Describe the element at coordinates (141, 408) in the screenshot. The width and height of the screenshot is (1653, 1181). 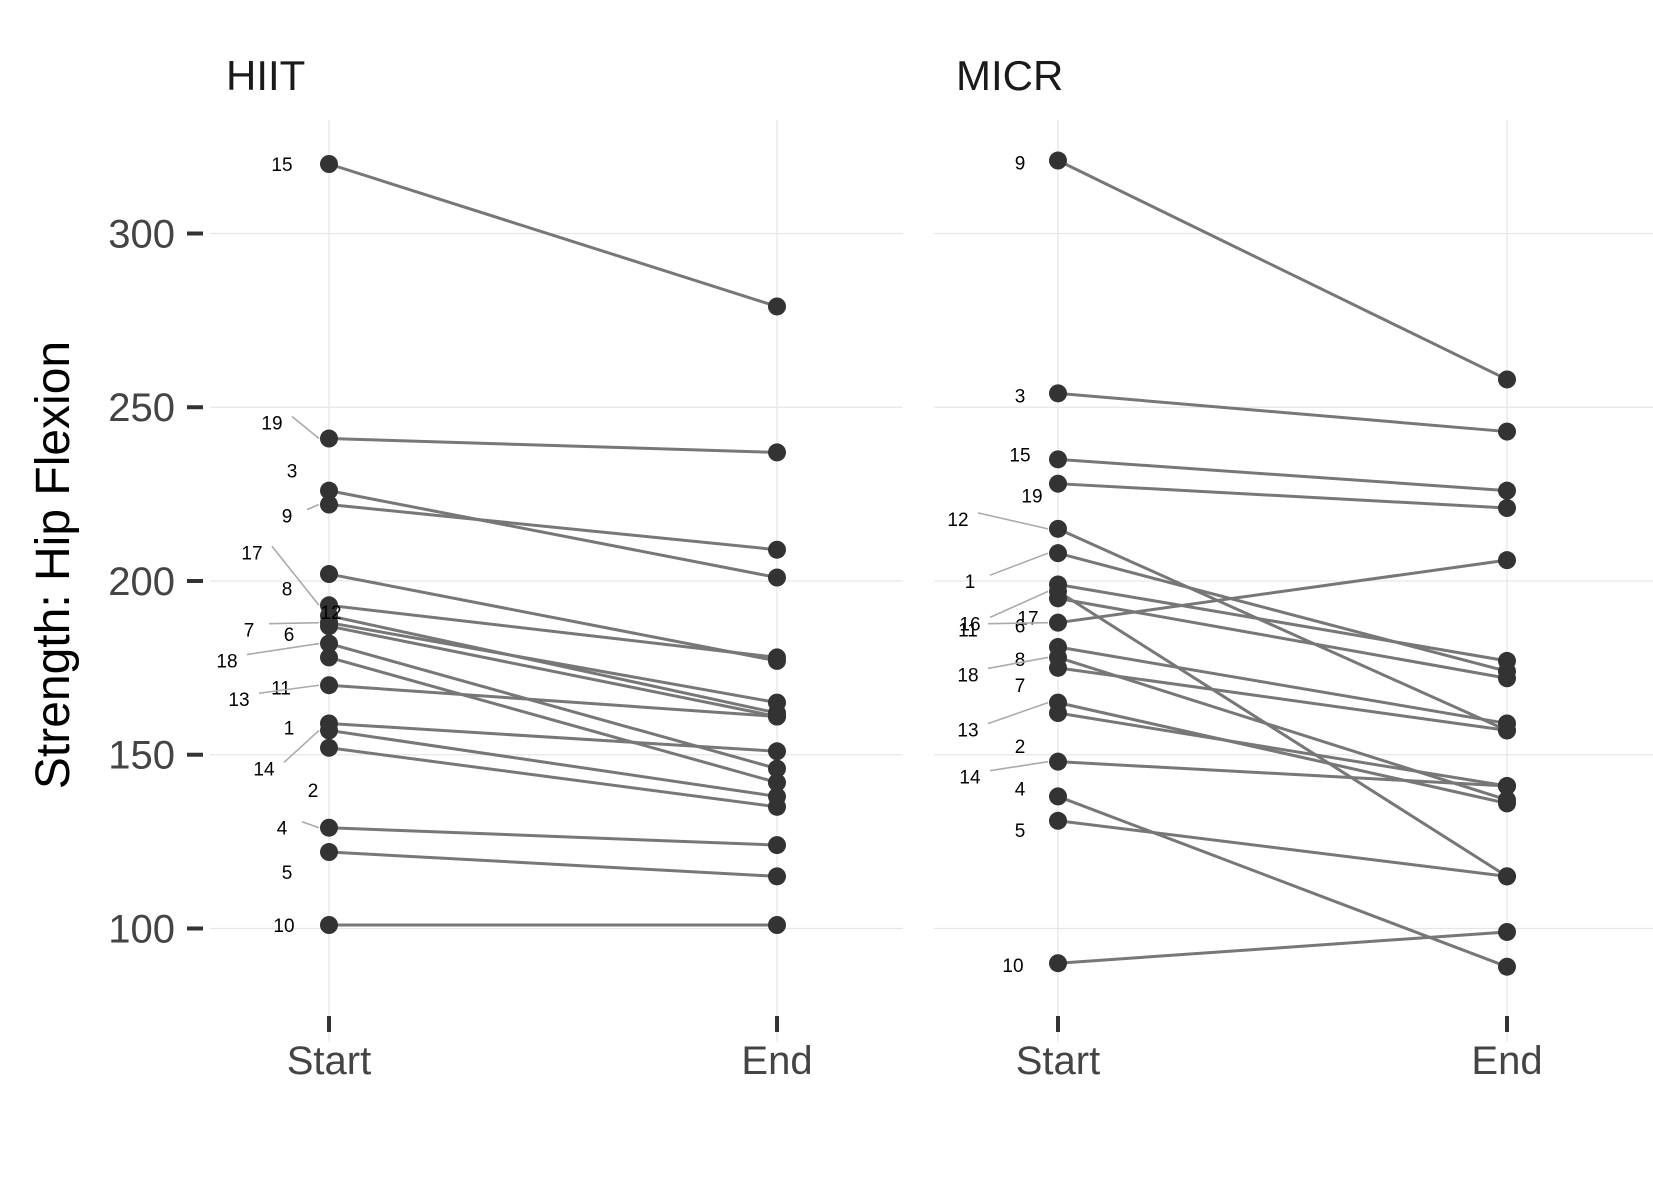
I see `y-tick-label-250: 250` at that location.